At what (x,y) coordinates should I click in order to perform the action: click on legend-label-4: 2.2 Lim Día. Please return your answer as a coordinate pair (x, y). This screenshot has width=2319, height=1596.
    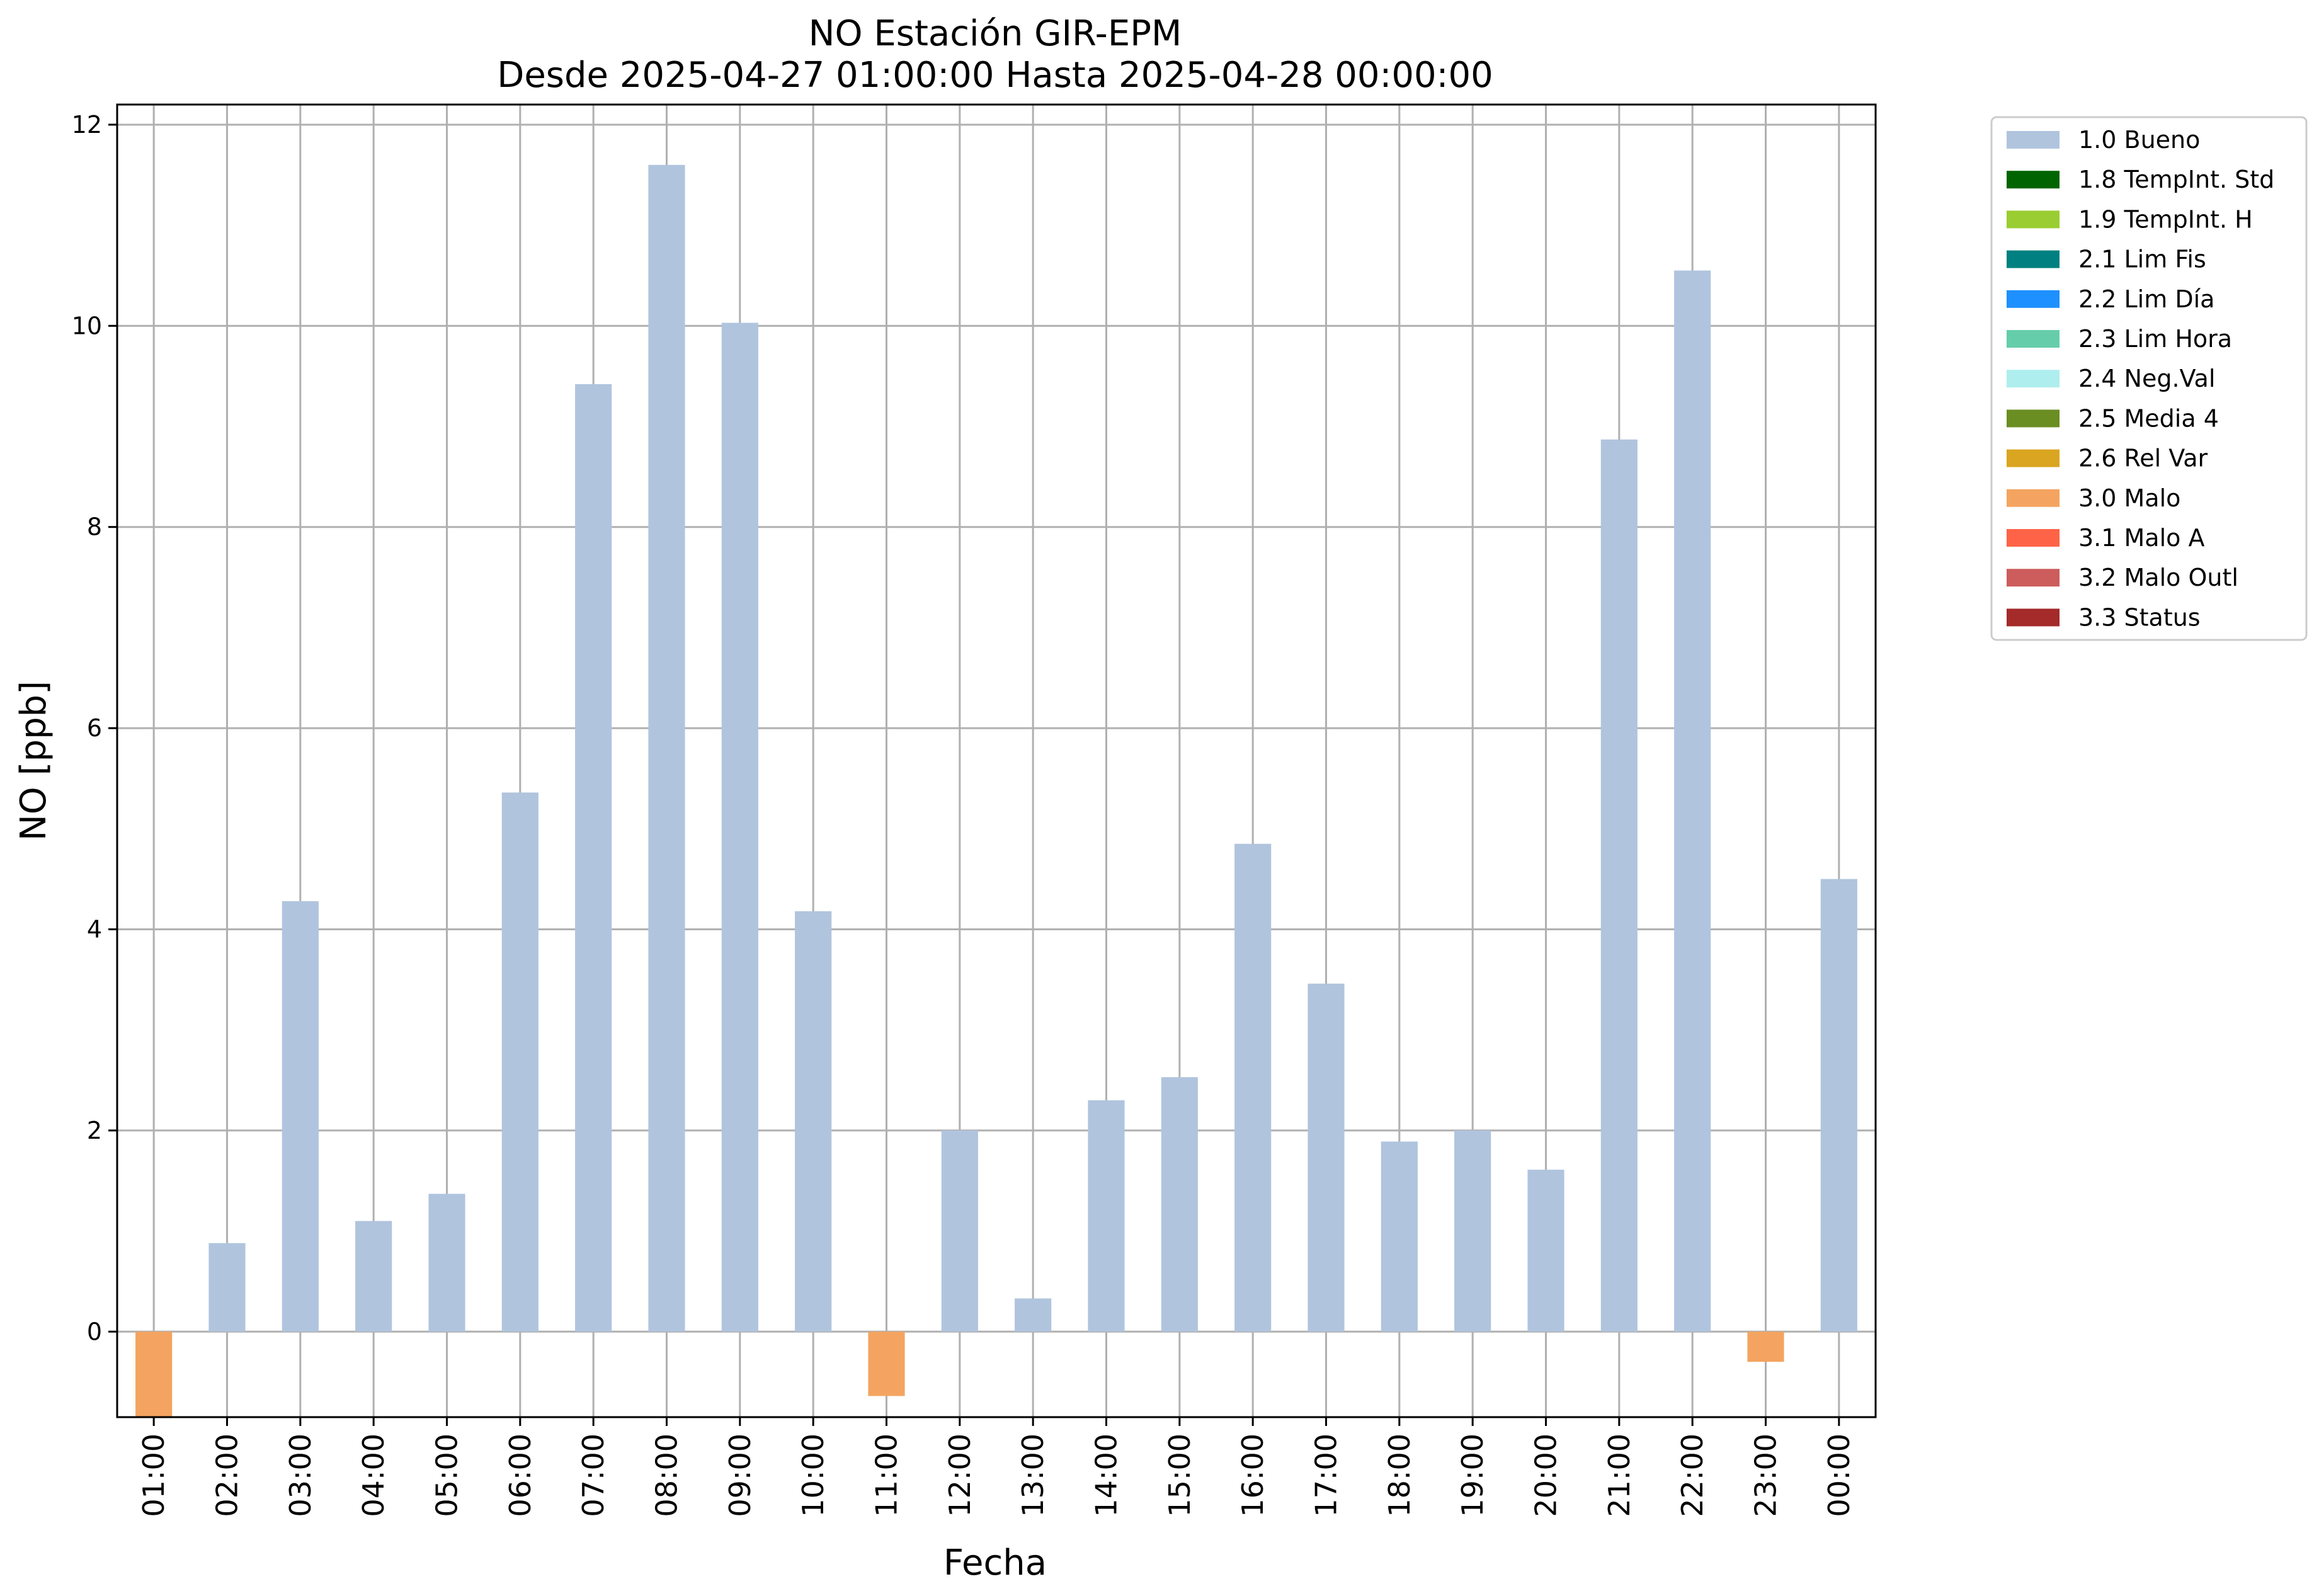
    Looking at the image, I should click on (2146, 299).